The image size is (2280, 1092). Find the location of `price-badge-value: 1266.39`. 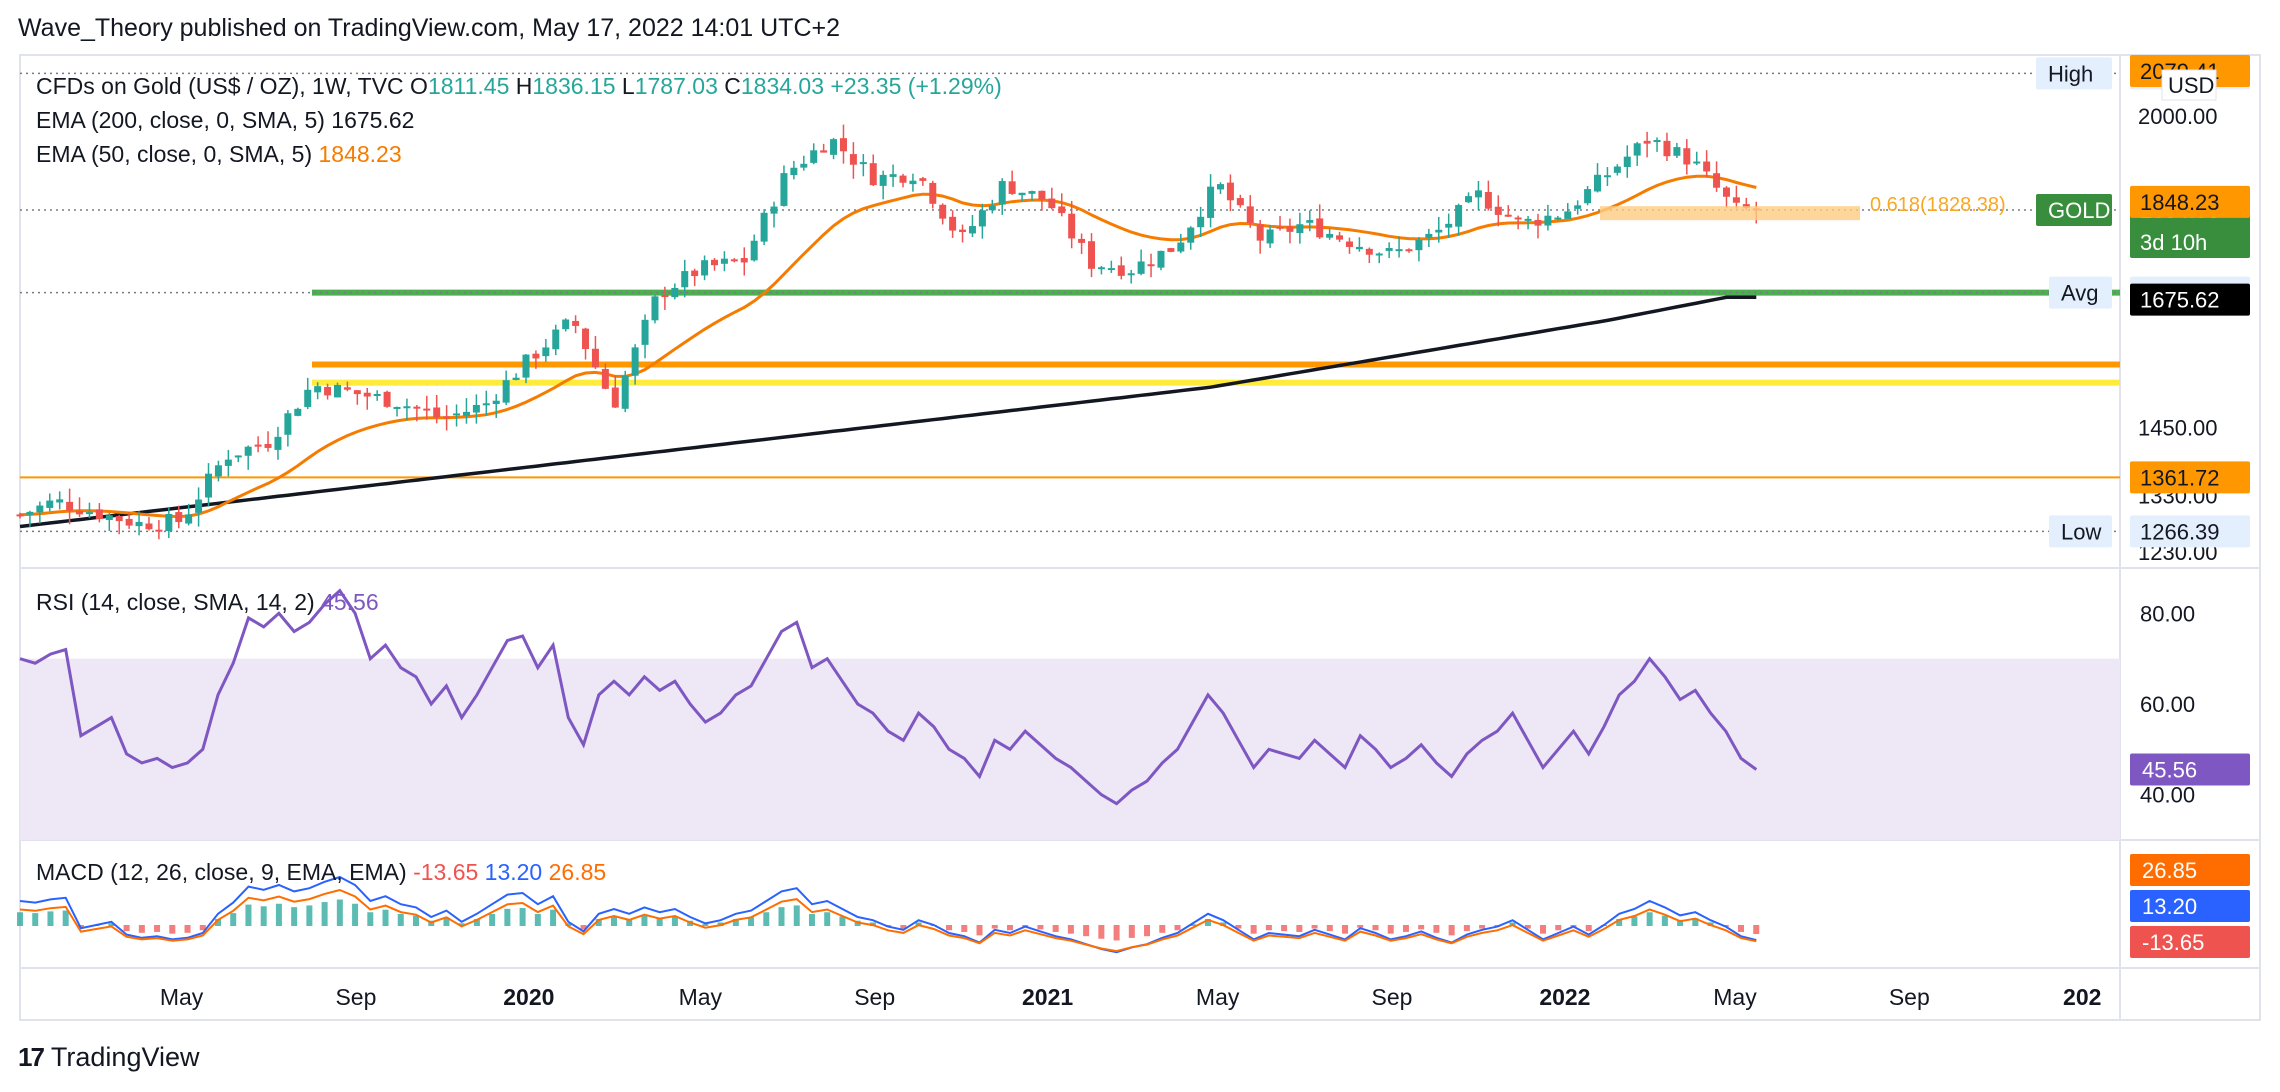

price-badge-value: 1266.39 is located at coordinates (2180, 531).